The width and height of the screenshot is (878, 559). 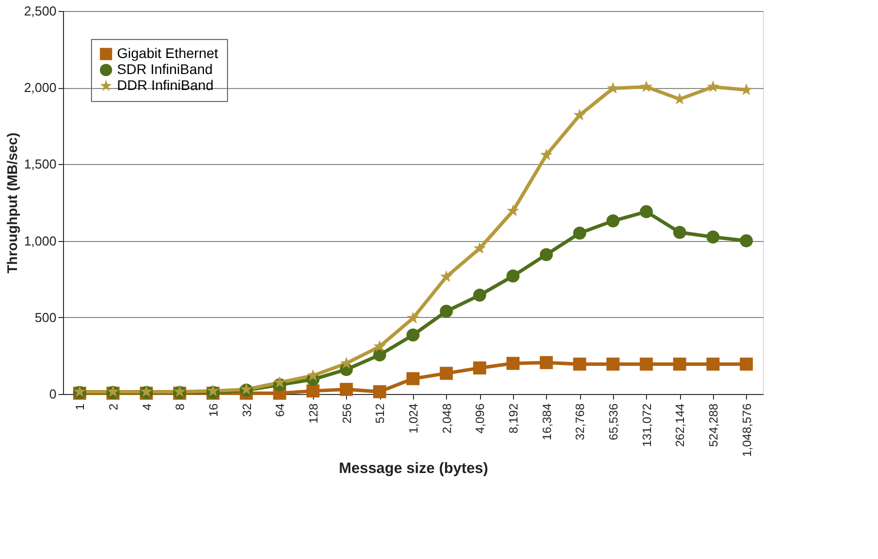 What do you see at coordinates (213, 410) in the screenshot?
I see `x-tick-label: 16` at bounding box center [213, 410].